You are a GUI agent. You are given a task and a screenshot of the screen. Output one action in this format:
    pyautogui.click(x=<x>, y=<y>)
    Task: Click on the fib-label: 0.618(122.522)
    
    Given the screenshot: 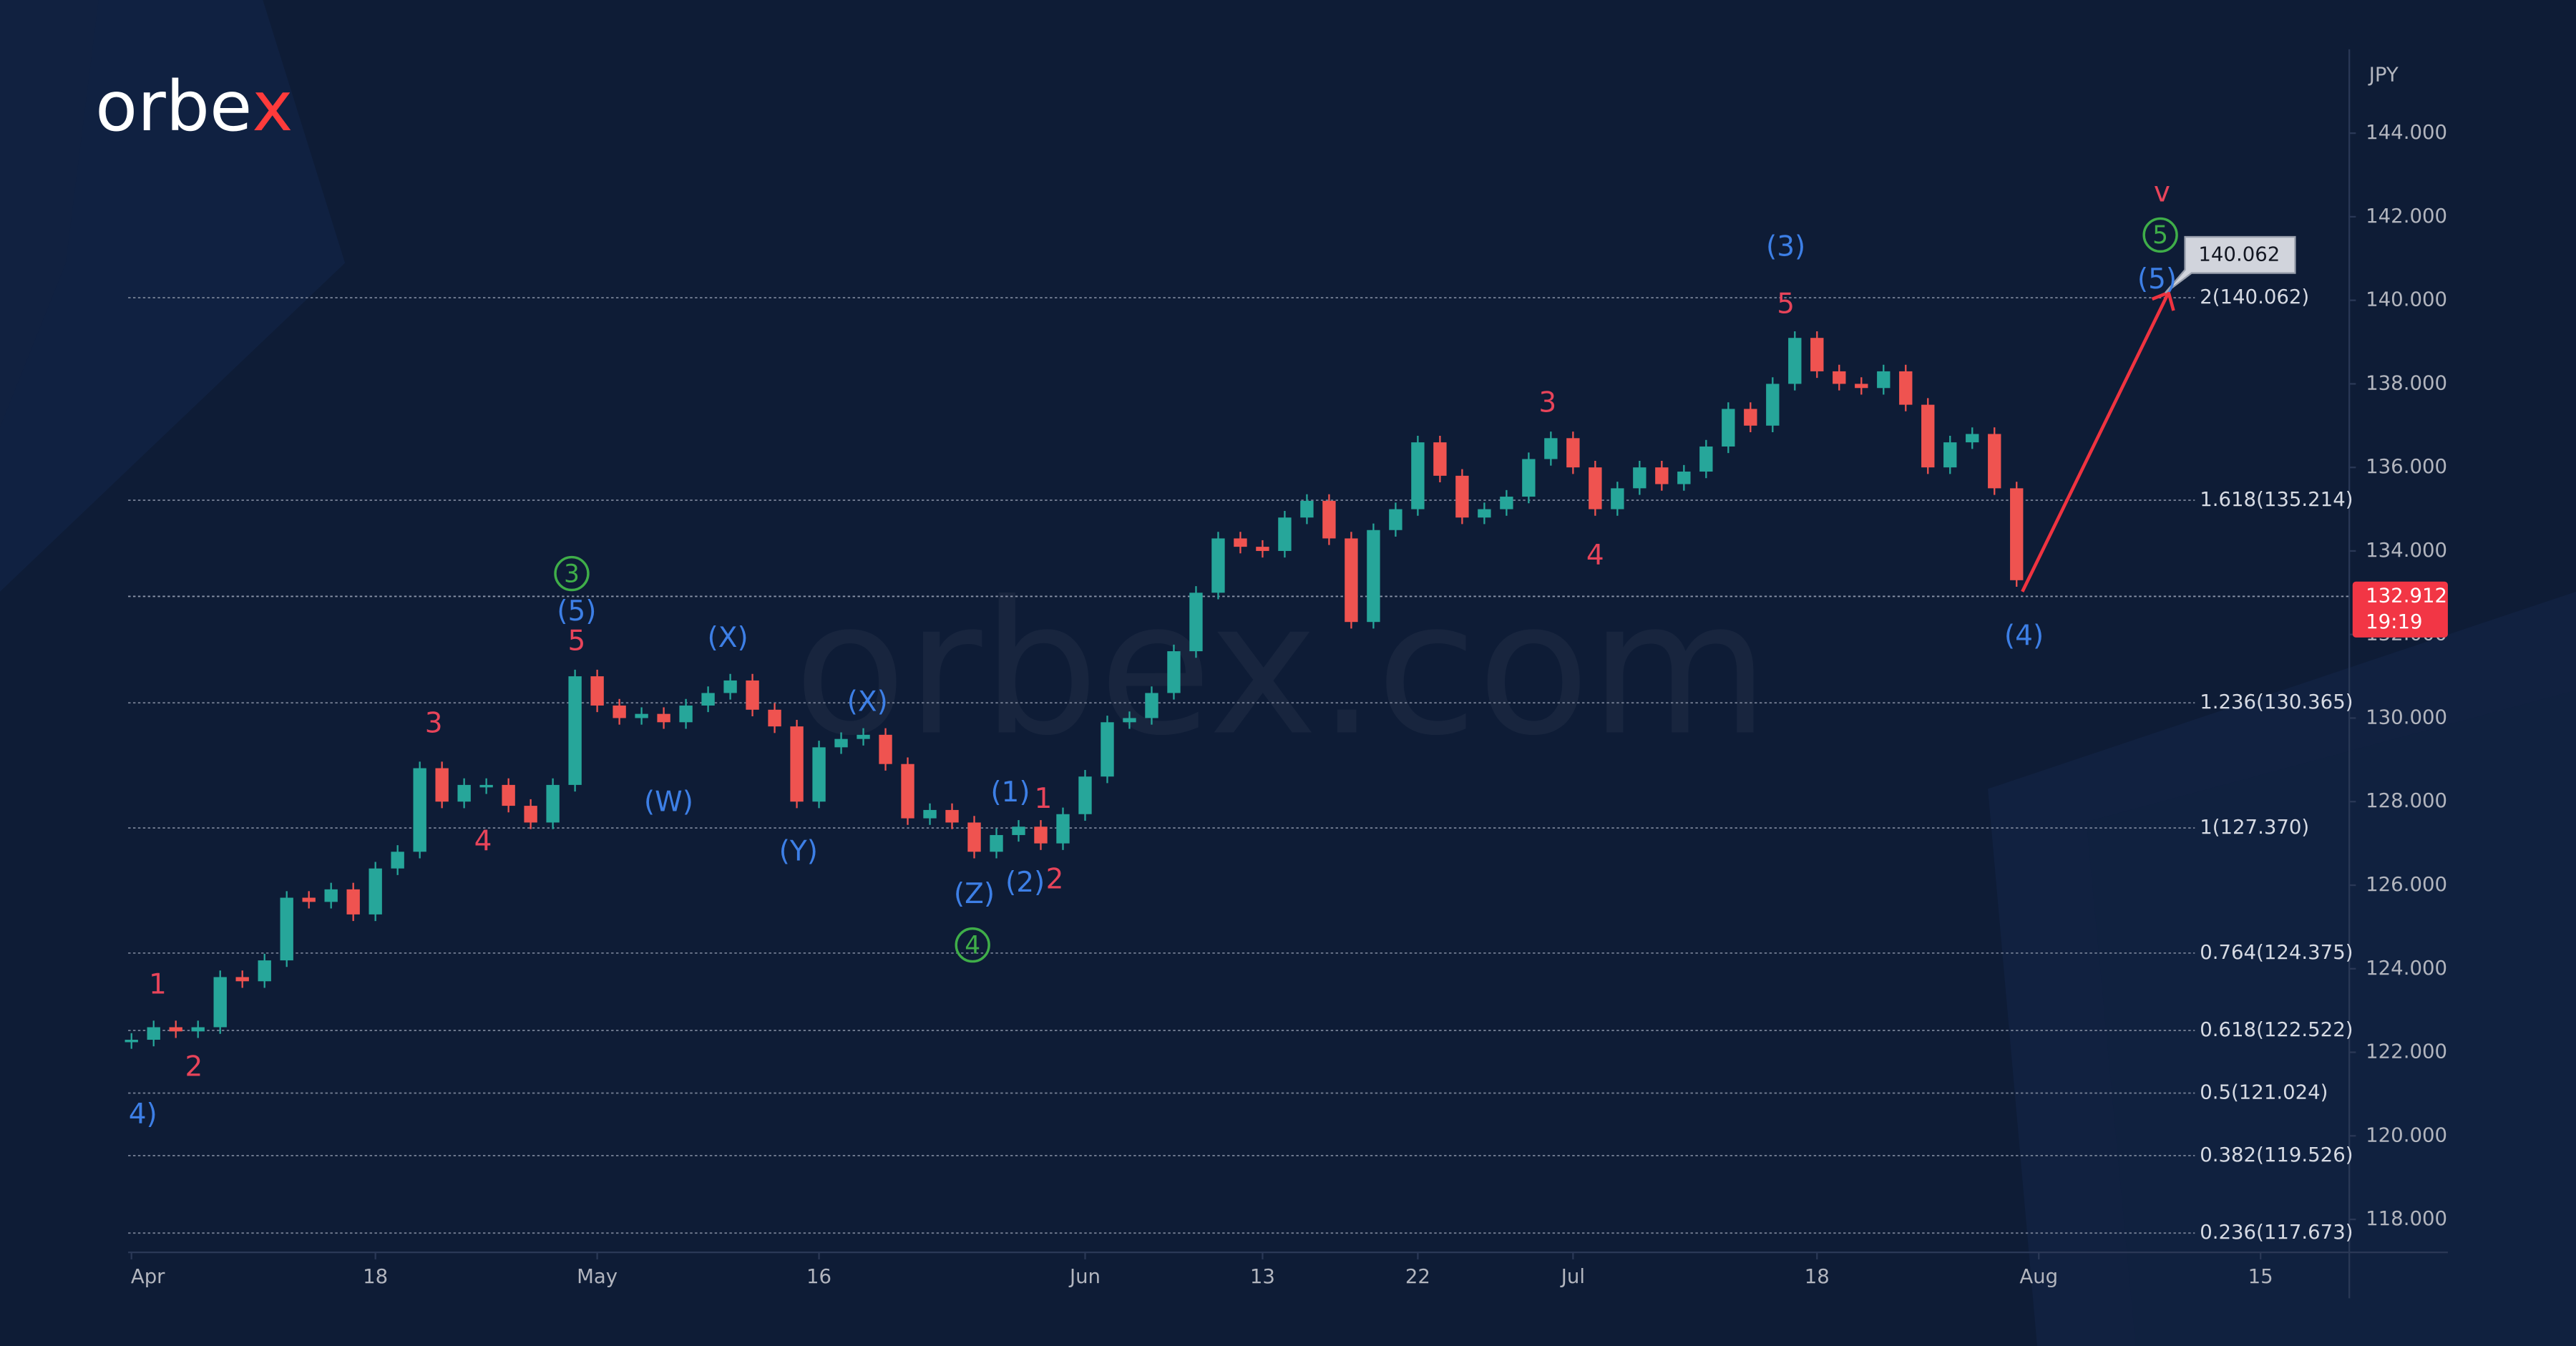 What is the action you would take?
    pyautogui.click(x=2276, y=1029)
    